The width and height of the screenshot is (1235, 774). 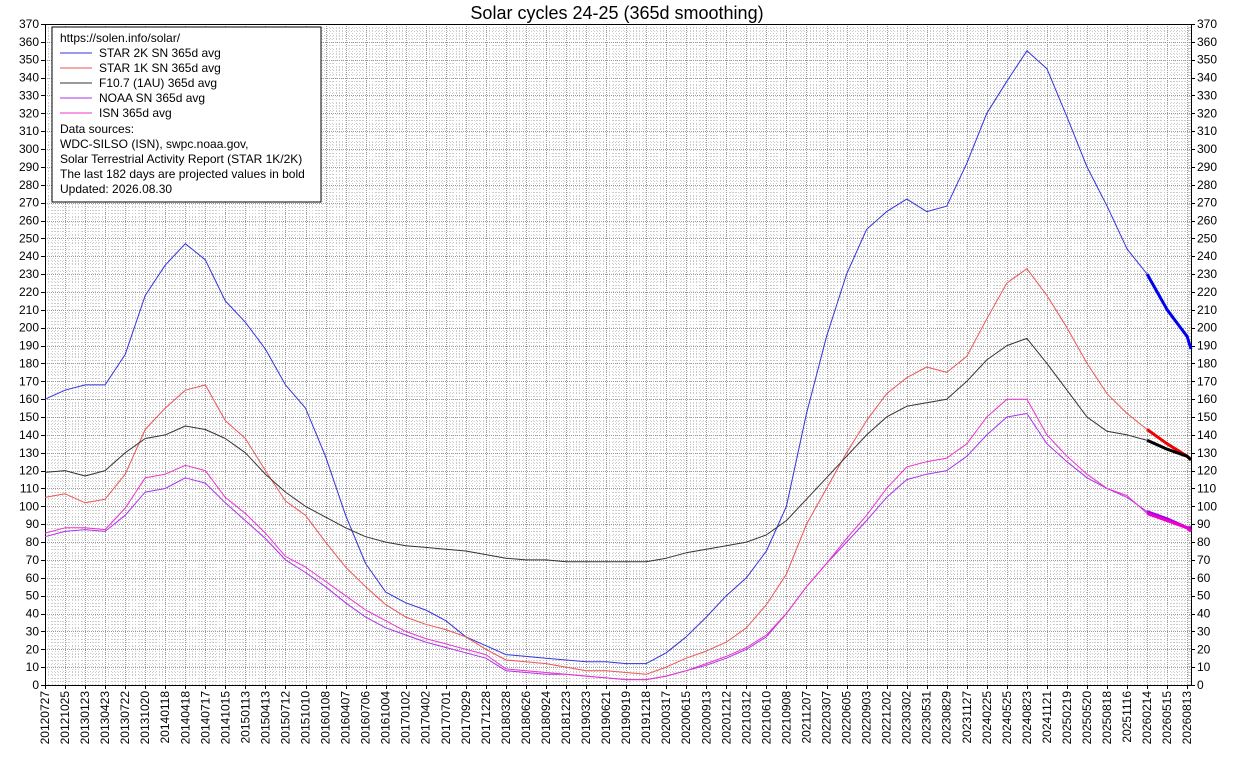 What do you see at coordinates (160, 53) in the screenshot?
I see `legend-item-label: STAR 2K SN 365d avg` at bounding box center [160, 53].